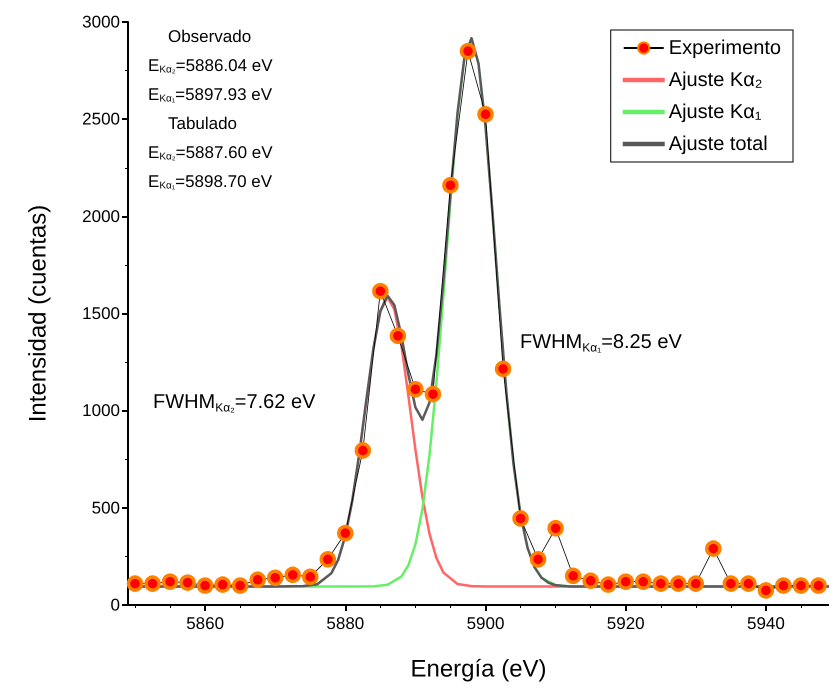  I want to click on x-tick-label: 5880, so click(345, 623).